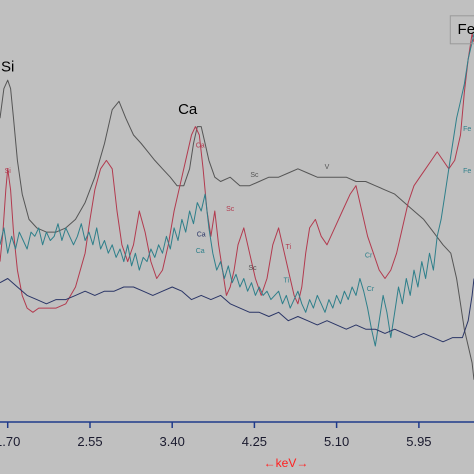 The width and height of the screenshot is (474, 474). I want to click on element-label-ca-2: Ca, so click(188, 109).